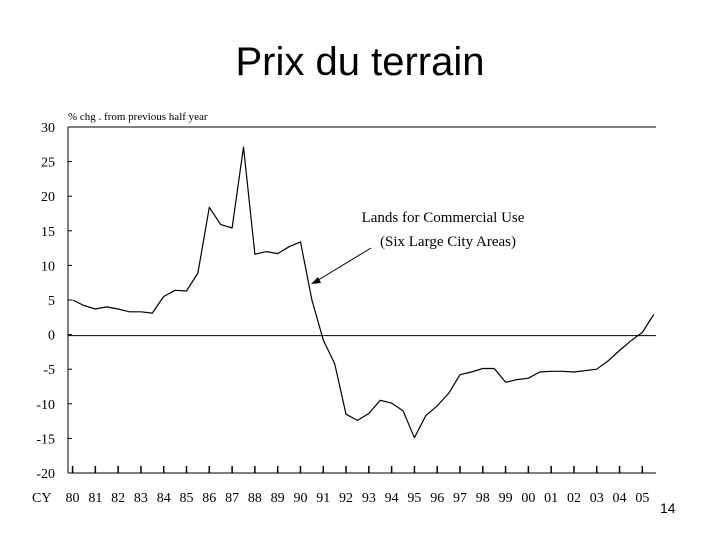 This screenshot has width=720, height=540. Describe the element at coordinates (528, 498) in the screenshot. I see `x-tick-label: 00` at that location.